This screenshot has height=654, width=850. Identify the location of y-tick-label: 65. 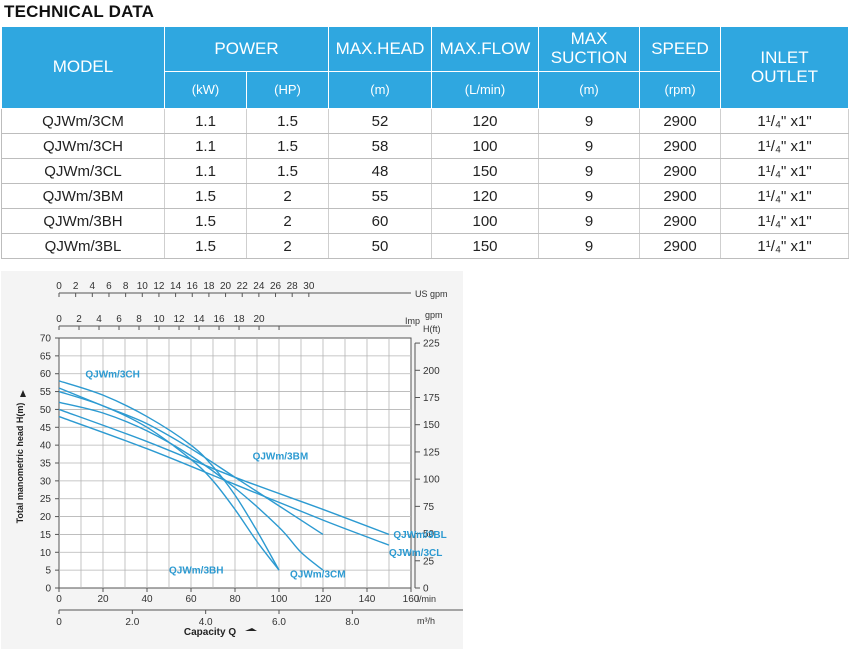
(46, 356).